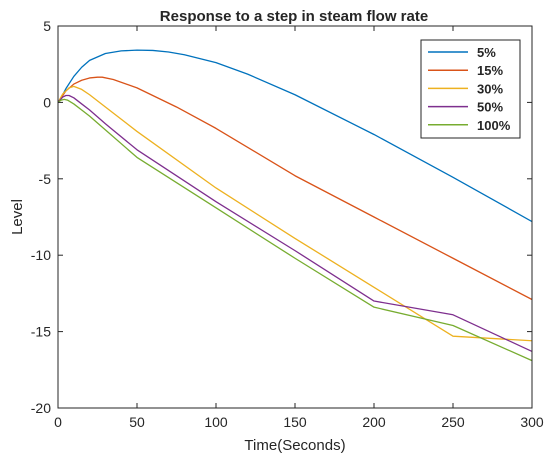  Describe the element at coordinates (137, 422) in the screenshot. I see `x-tick-label: 50` at that location.